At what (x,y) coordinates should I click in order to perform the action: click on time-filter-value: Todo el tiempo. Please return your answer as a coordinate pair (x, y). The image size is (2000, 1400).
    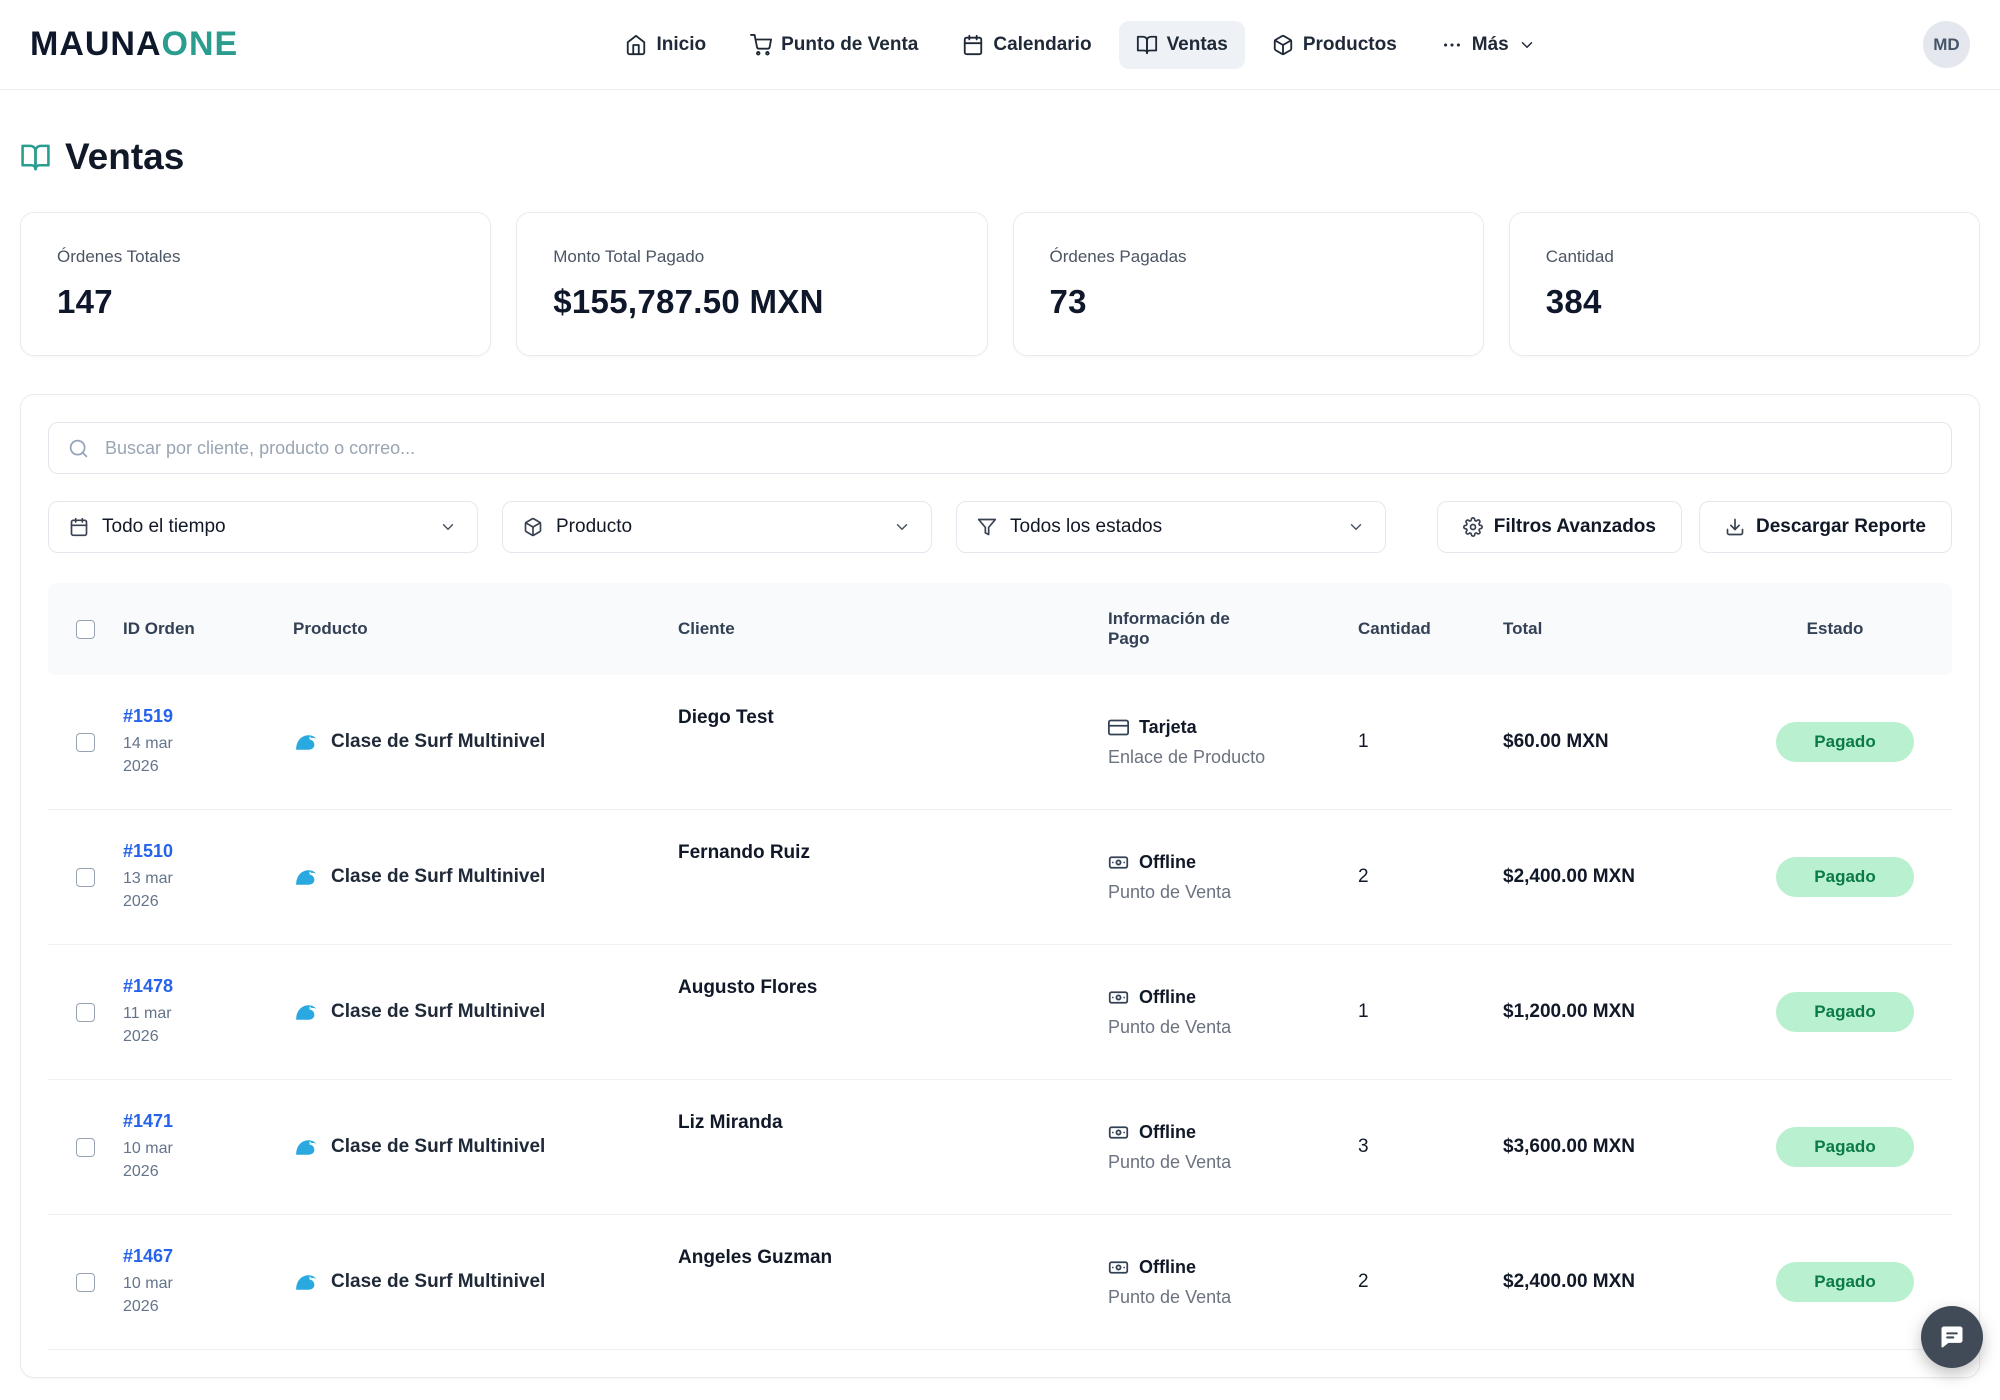
    Looking at the image, I should click on (164, 526).